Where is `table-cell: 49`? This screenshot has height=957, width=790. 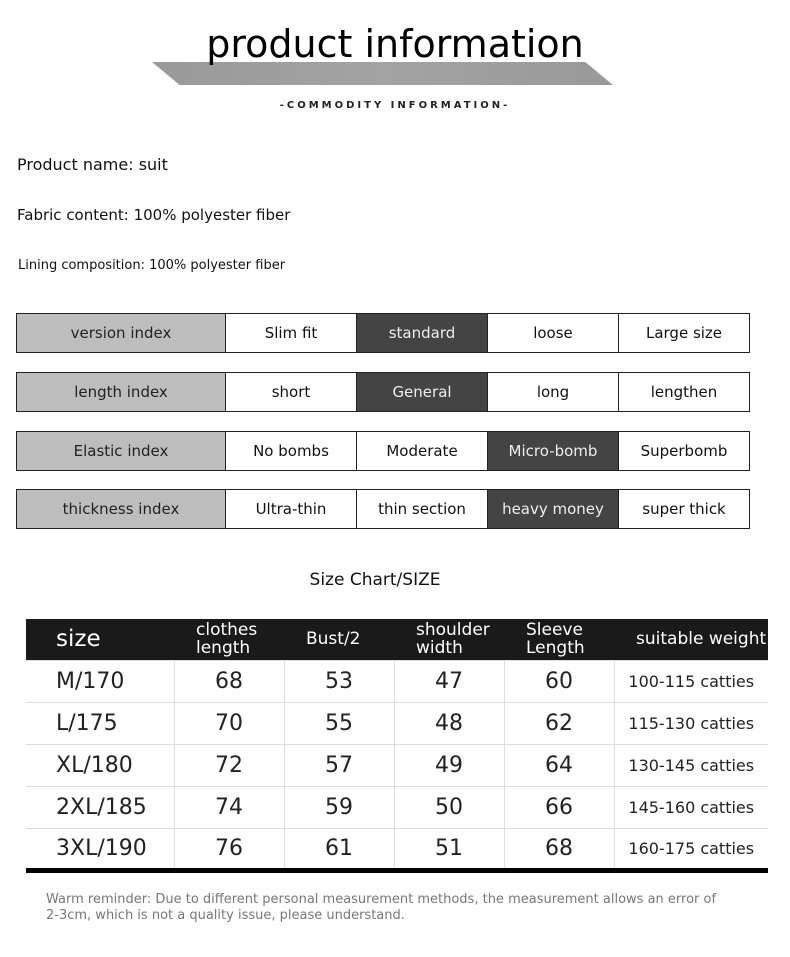
table-cell: 49 is located at coordinates (449, 765).